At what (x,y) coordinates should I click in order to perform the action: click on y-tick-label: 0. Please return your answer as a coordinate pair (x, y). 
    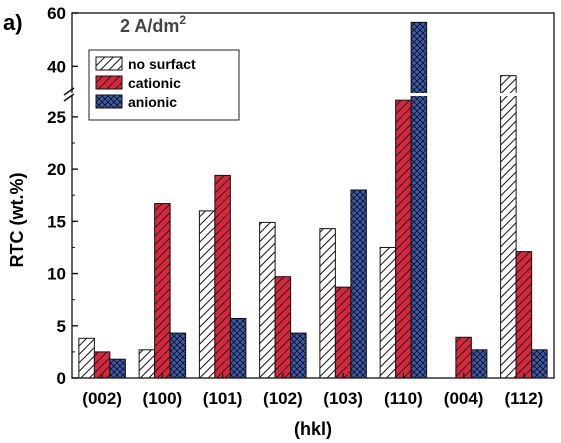
    Looking at the image, I should click on (61, 378).